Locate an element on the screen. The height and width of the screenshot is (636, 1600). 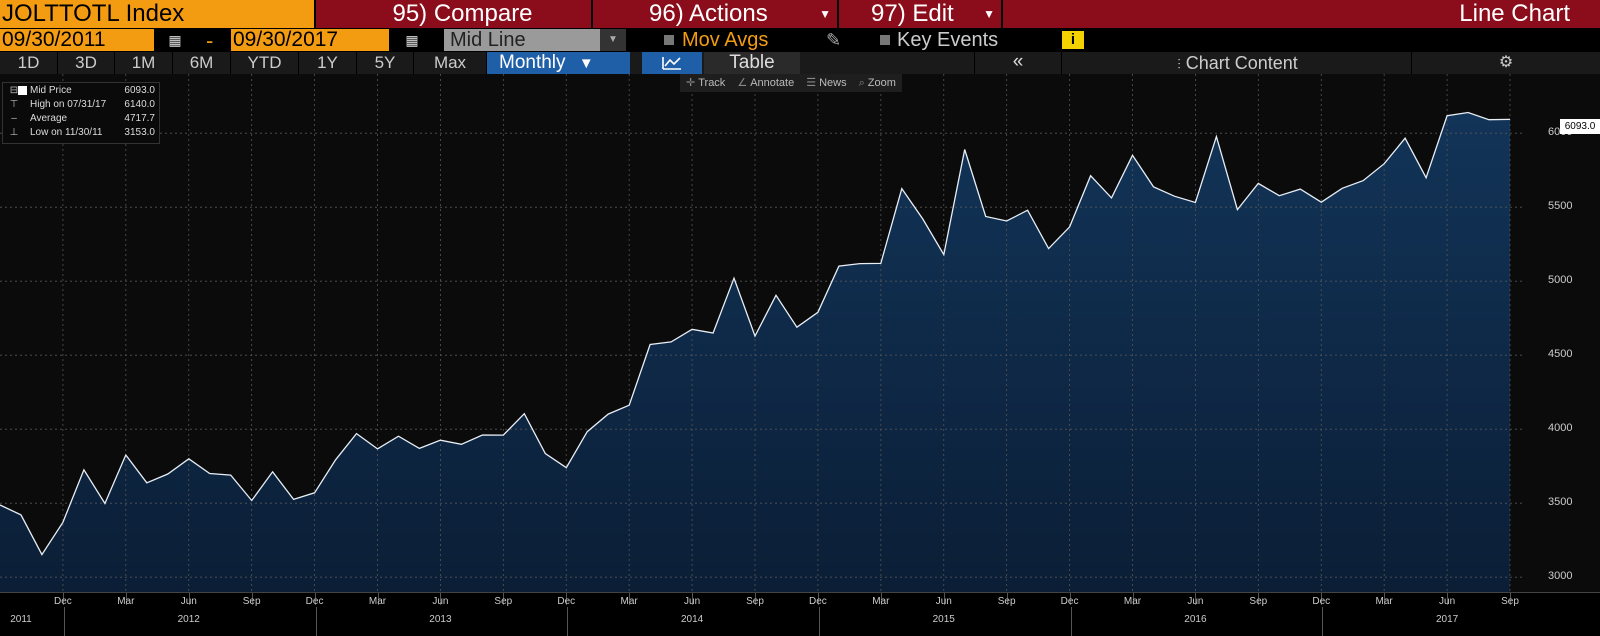
pen-icon: ∠ is located at coordinates (742, 83).